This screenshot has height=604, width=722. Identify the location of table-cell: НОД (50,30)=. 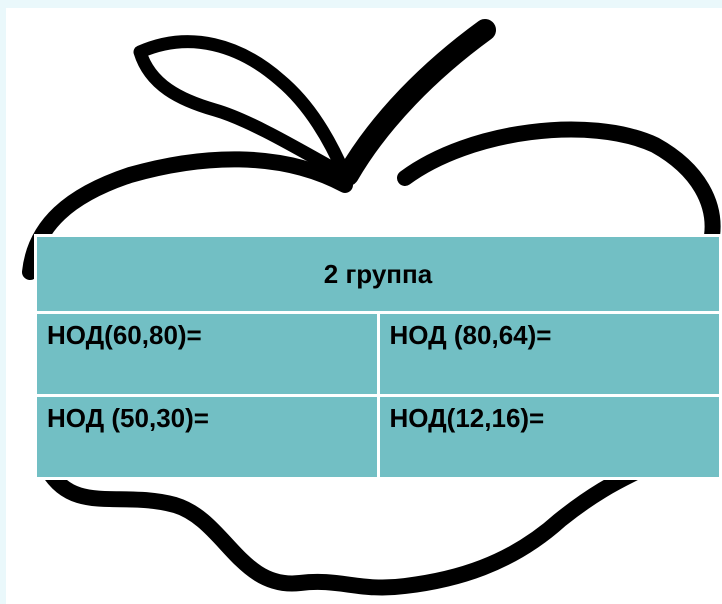
(207, 437).